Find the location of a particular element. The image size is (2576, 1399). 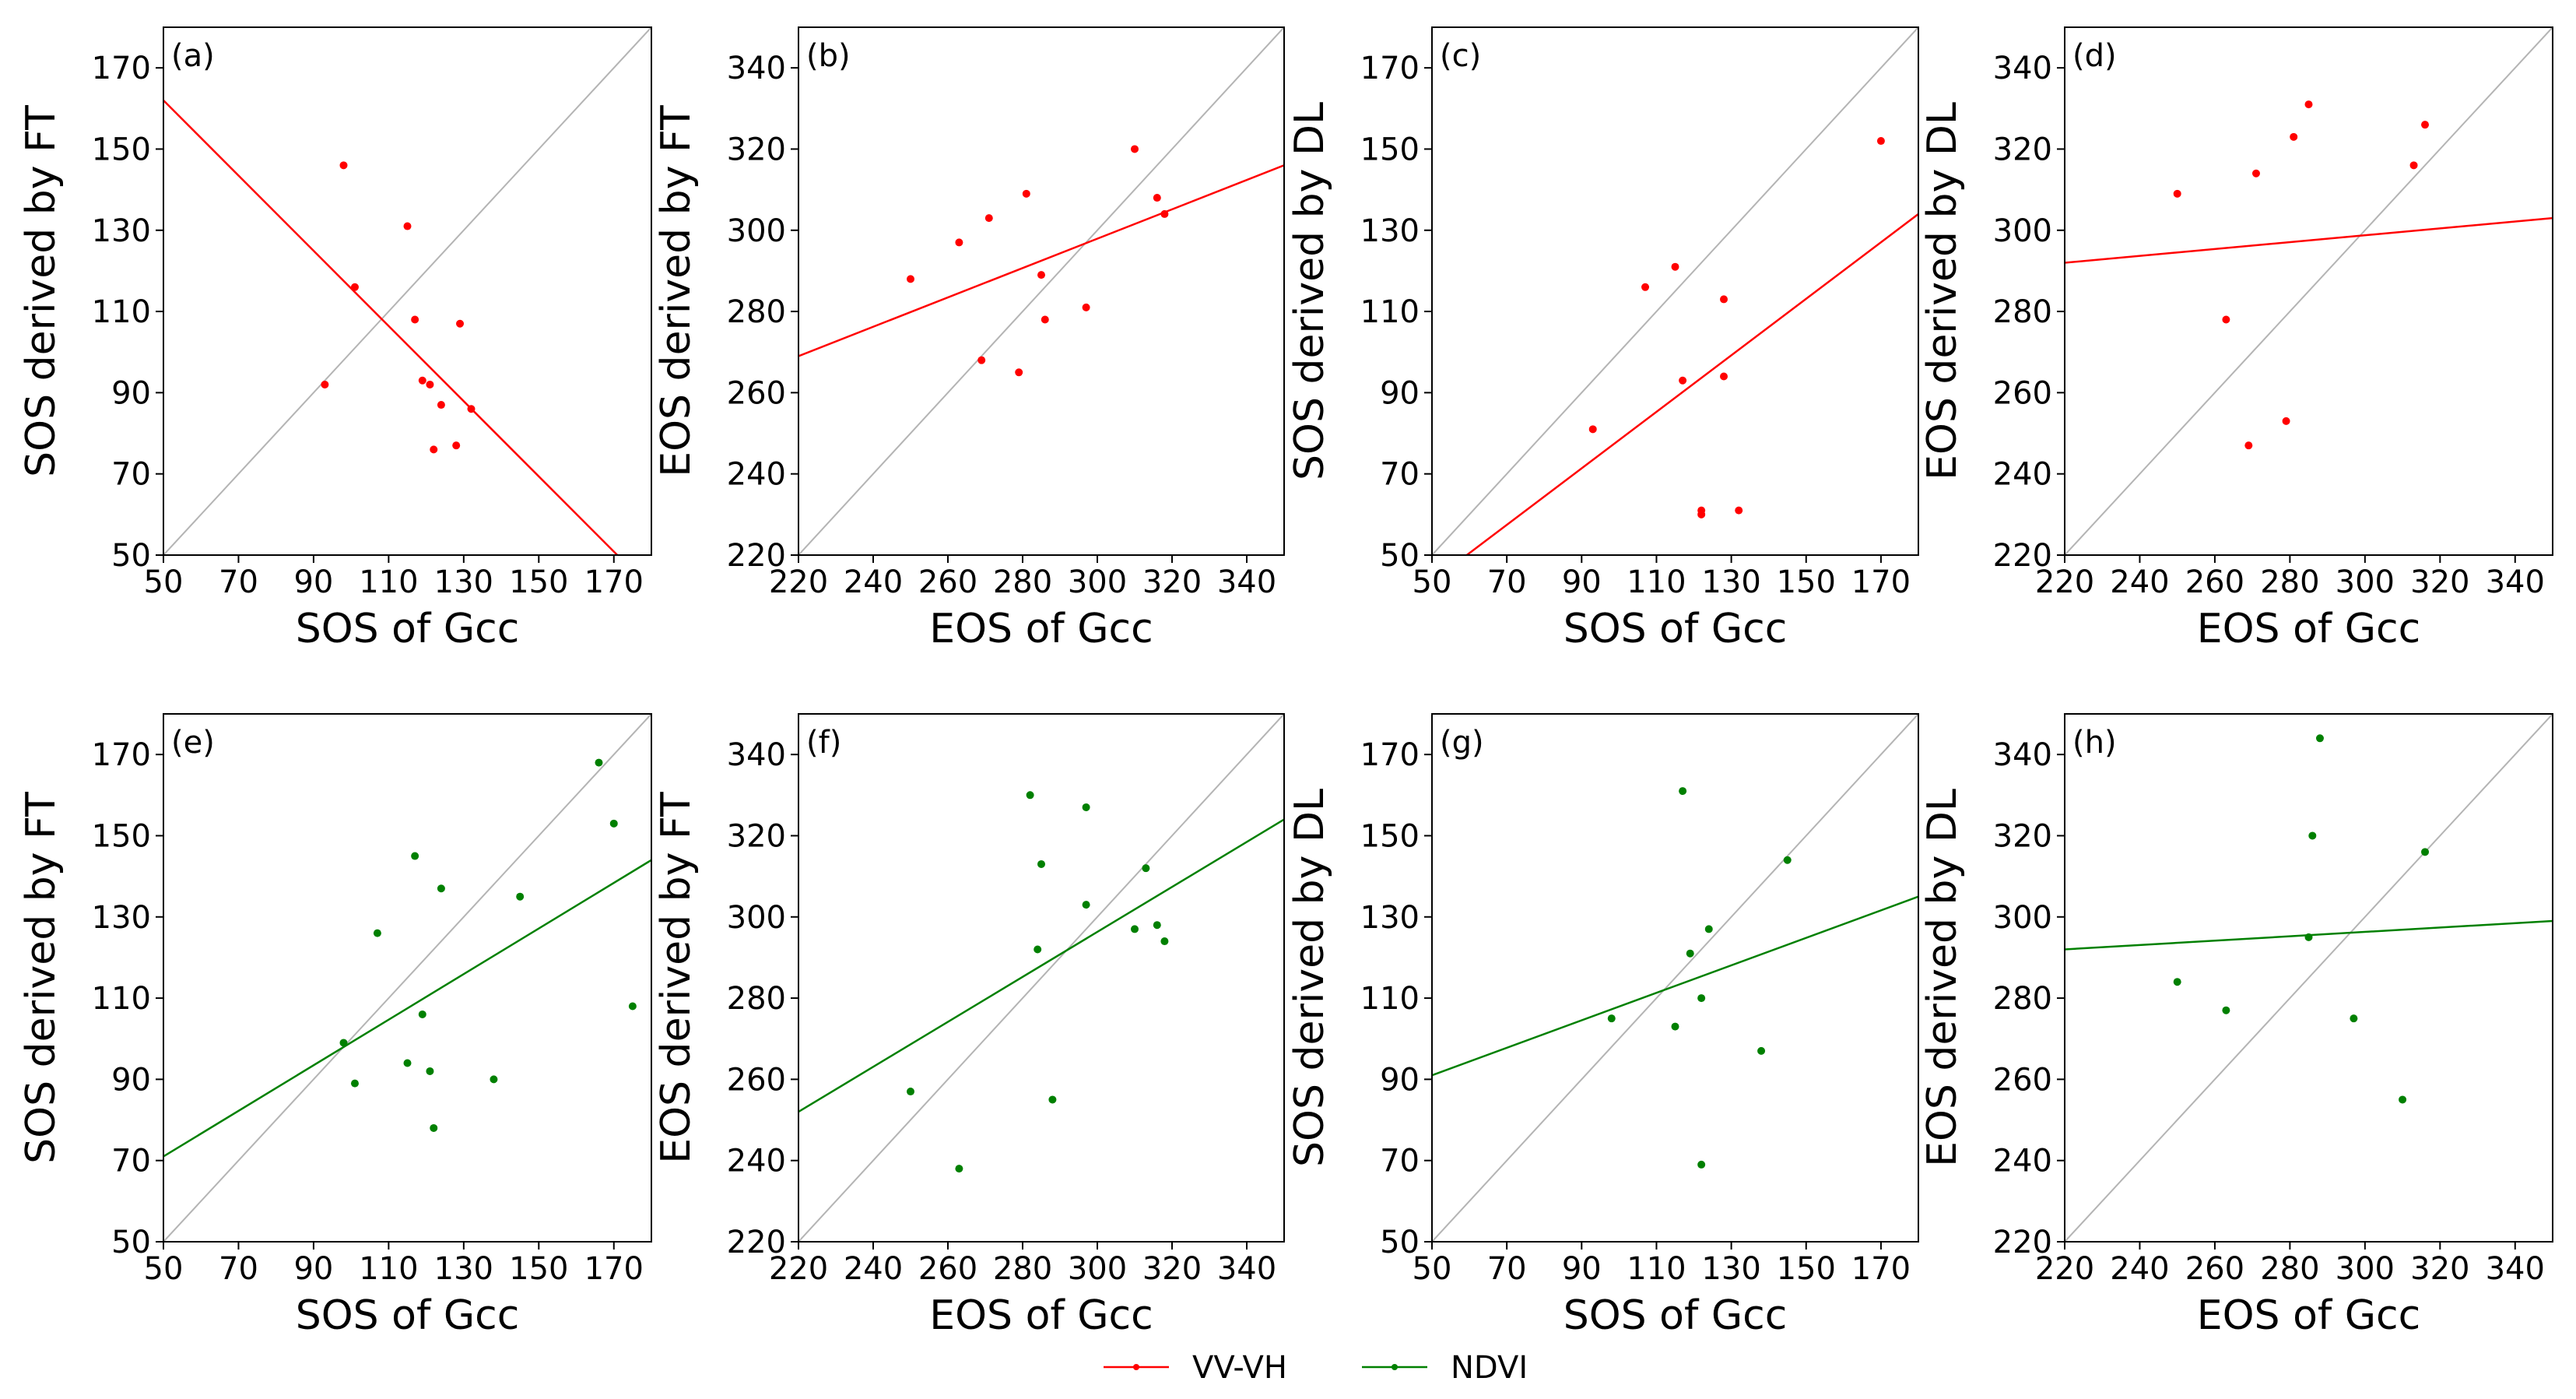

x-tick-label-a-2: 90 is located at coordinates (313, 582).